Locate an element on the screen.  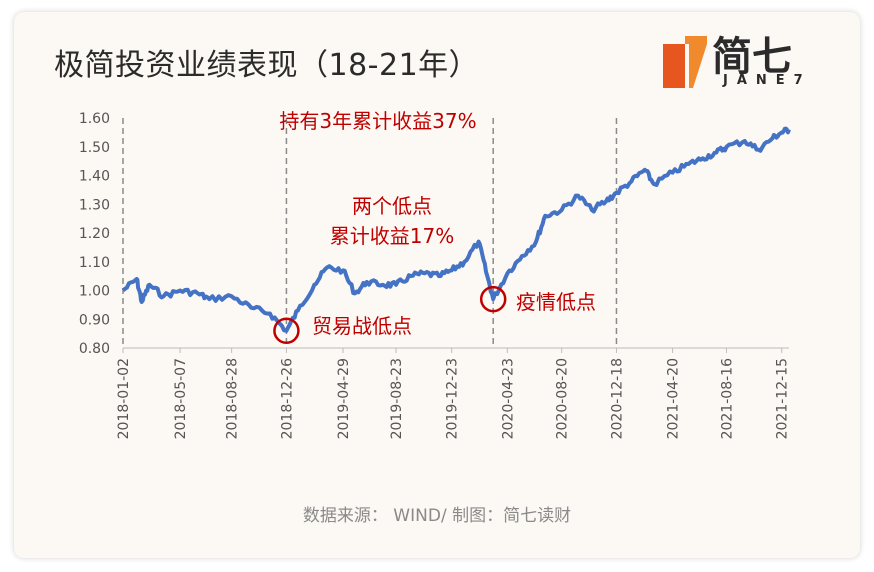
x-tick-label: 2021-12-15 is located at coordinates (783, 398).